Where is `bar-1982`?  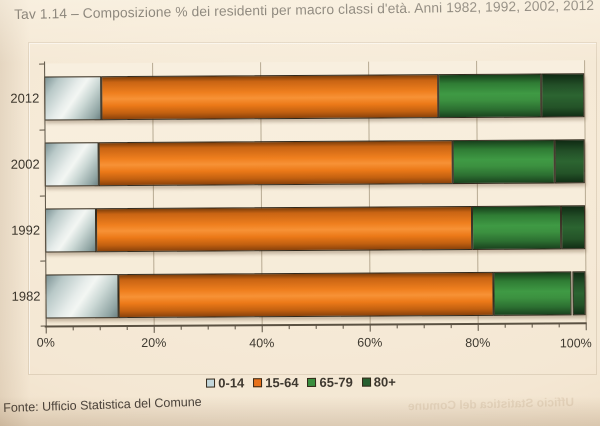
bar-1982 is located at coordinates (315, 294).